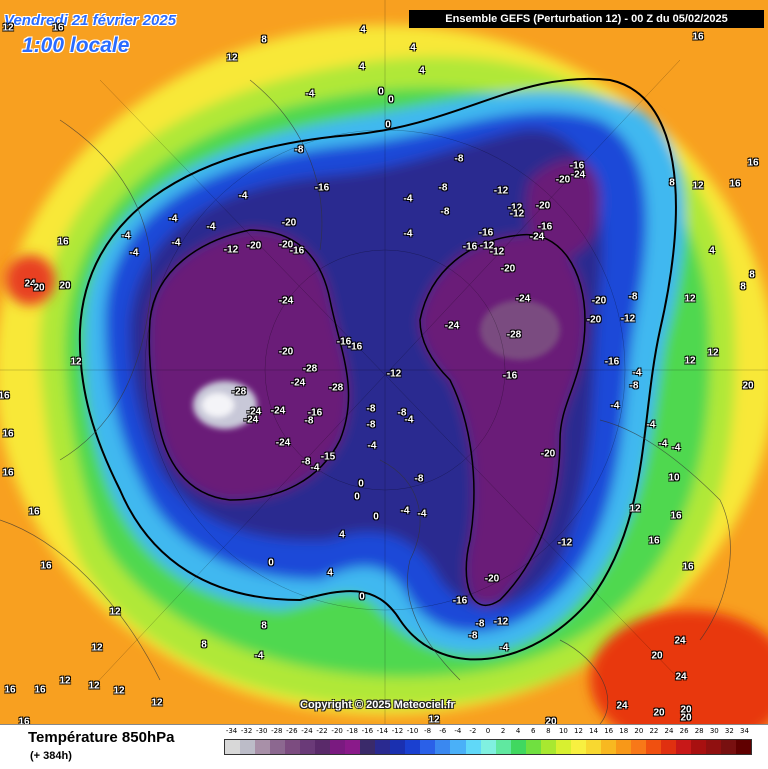 Image resolution: width=768 pixels, height=769 pixels. Describe the element at coordinates (428, 731) in the screenshot. I see `scale-label: -8` at that location.